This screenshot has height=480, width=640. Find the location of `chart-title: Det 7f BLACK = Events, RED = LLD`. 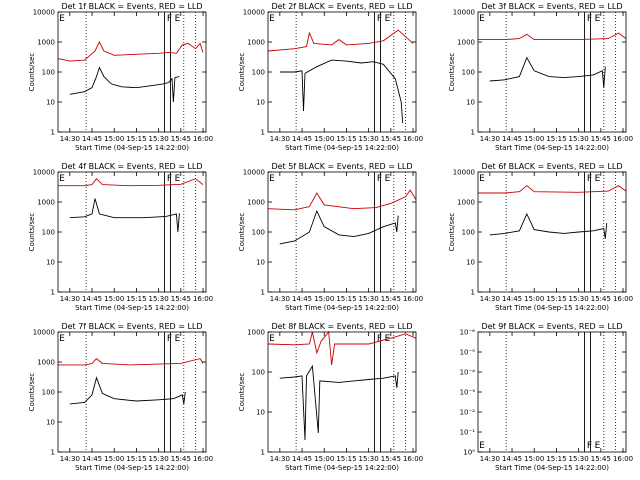

chart-title: Det 7f BLACK = Events, RED = LLD is located at coordinates (131, 326).